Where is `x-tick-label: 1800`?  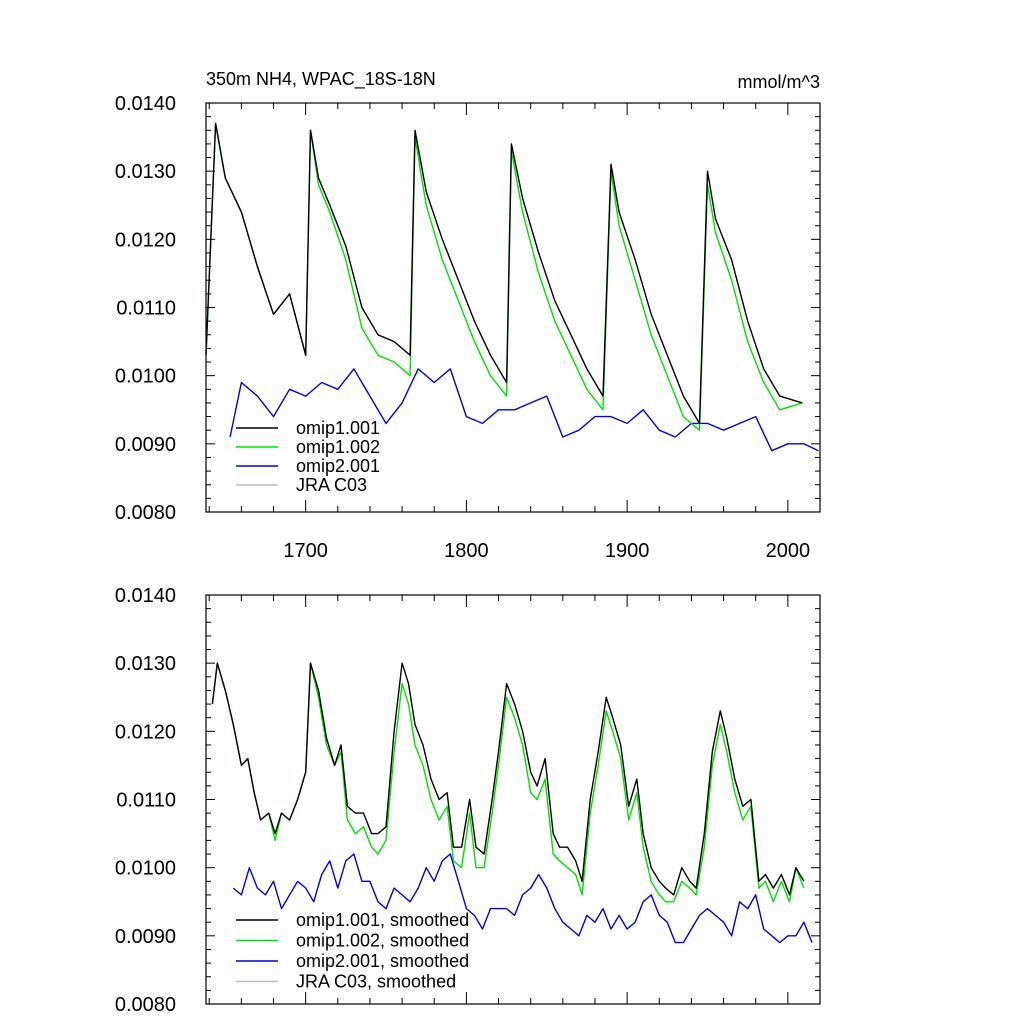
x-tick-label: 1800 is located at coordinates (466, 551).